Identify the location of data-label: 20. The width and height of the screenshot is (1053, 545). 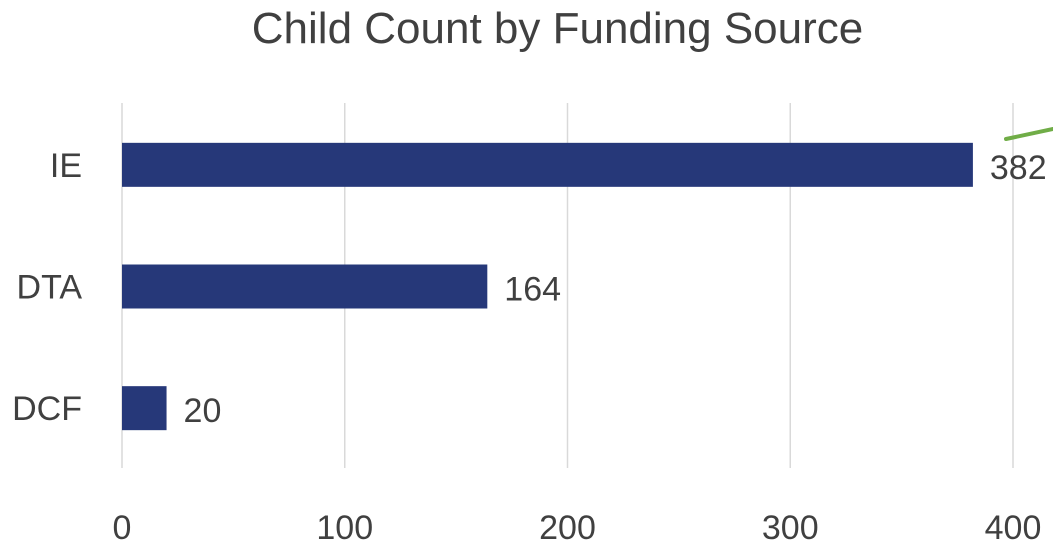
(203, 411).